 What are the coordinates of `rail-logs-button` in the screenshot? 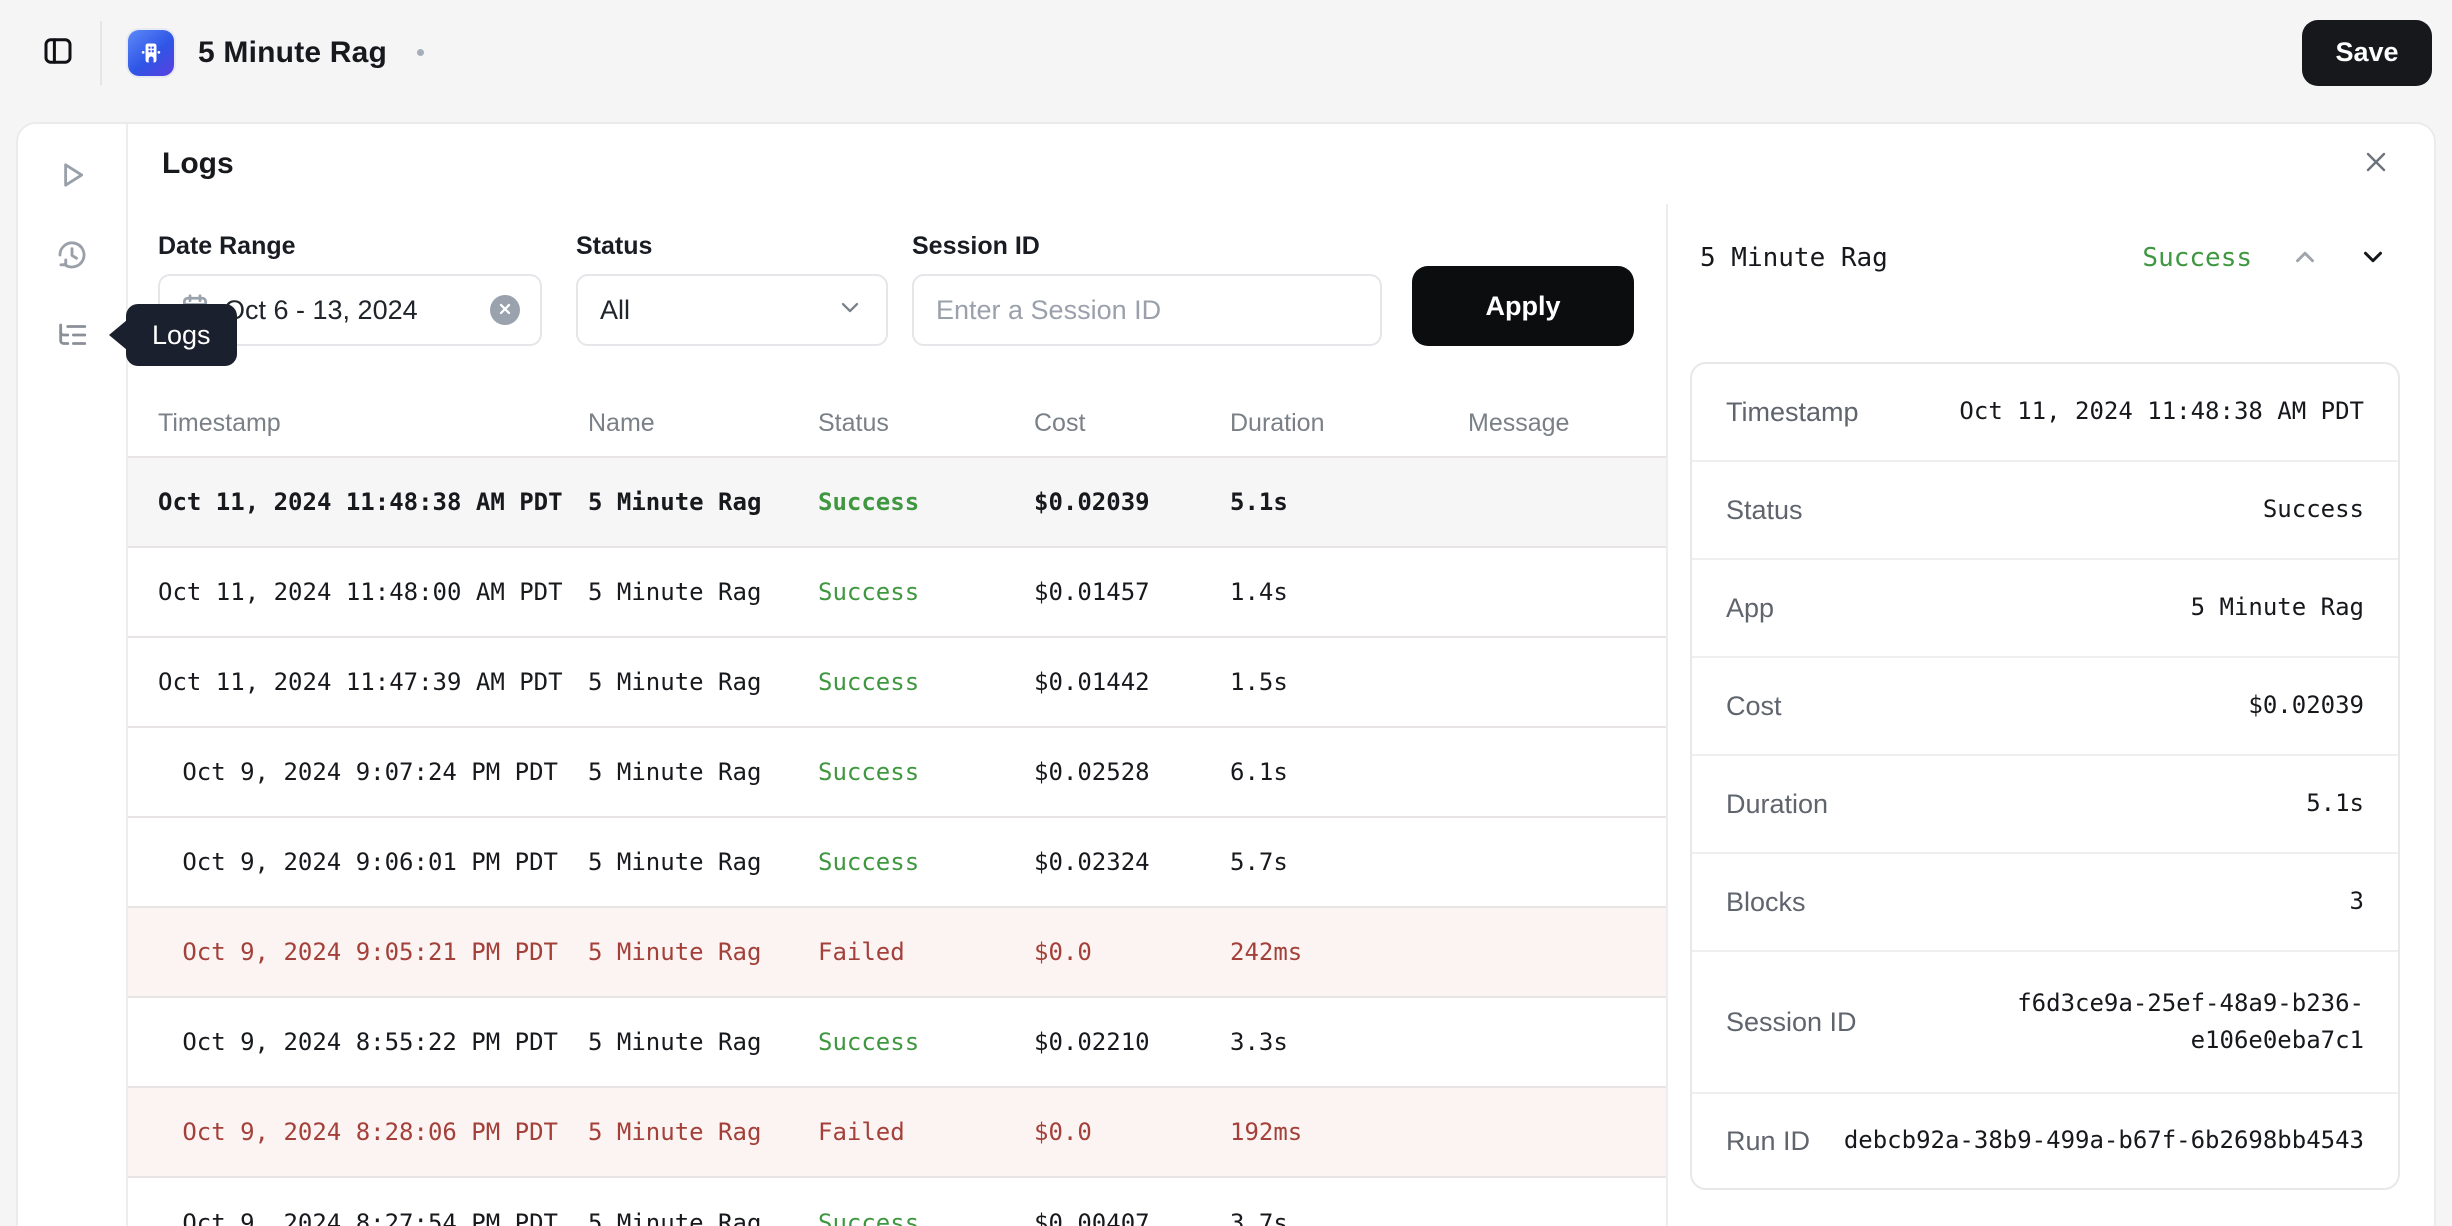 It's located at (72, 336).